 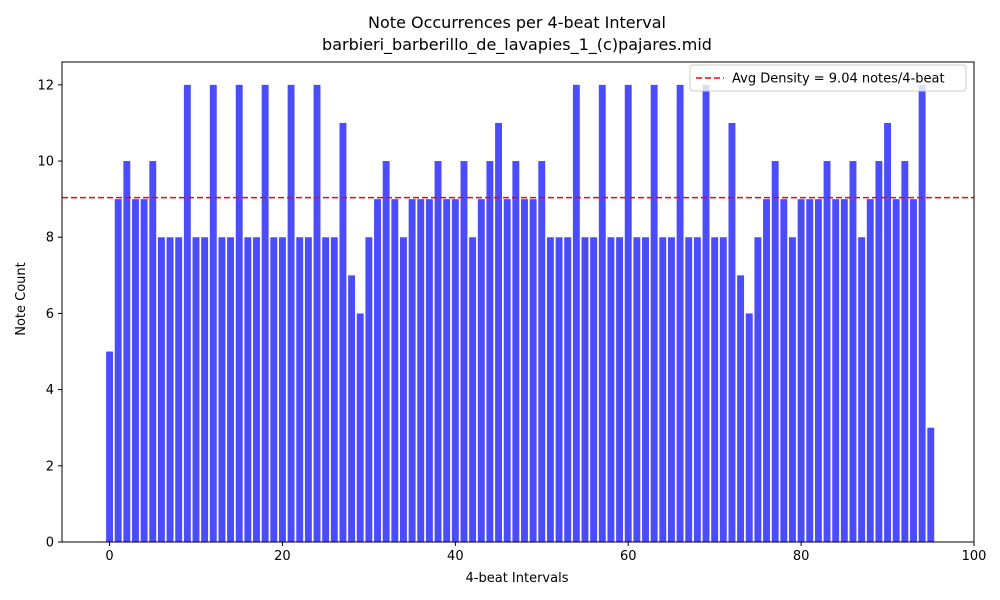 What do you see at coordinates (517, 578) in the screenshot?
I see `x-axis-label: 4-beat Intervals` at bounding box center [517, 578].